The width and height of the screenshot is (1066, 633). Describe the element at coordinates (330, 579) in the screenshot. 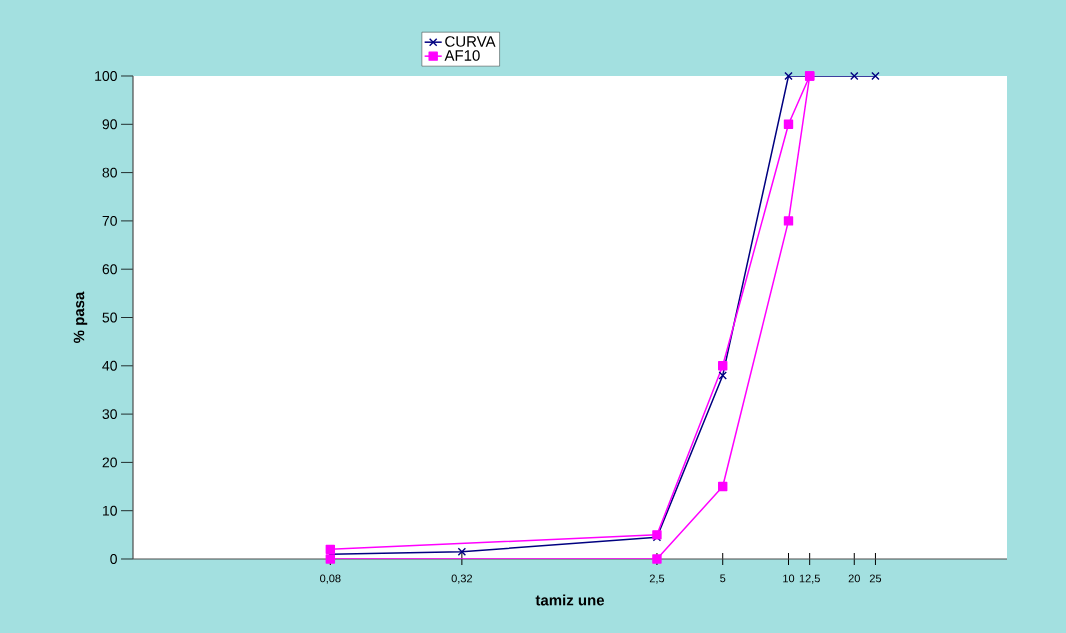

I see `x-tick-label: 0,08` at that location.